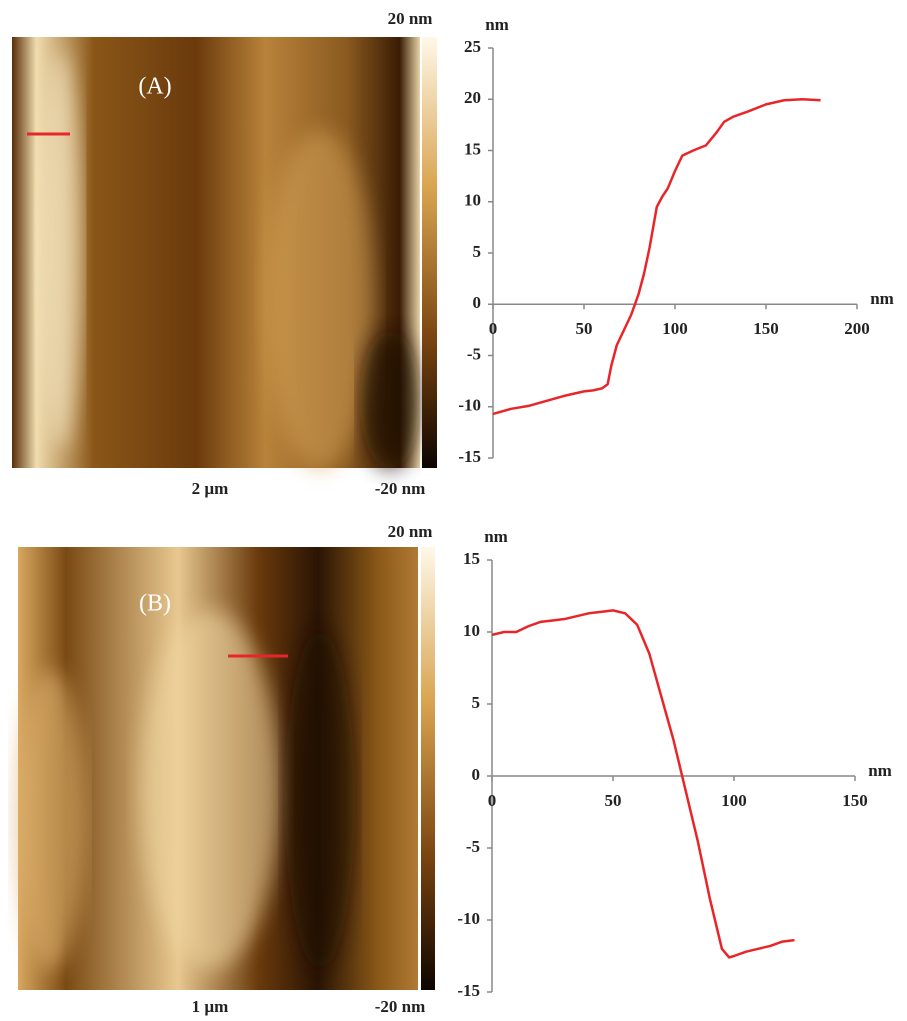 Image resolution: width=907 pixels, height=1021 pixels. What do you see at coordinates (472, 46) in the screenshot?
I see `y-tick-label: 25` at bounding box center [472, 46].